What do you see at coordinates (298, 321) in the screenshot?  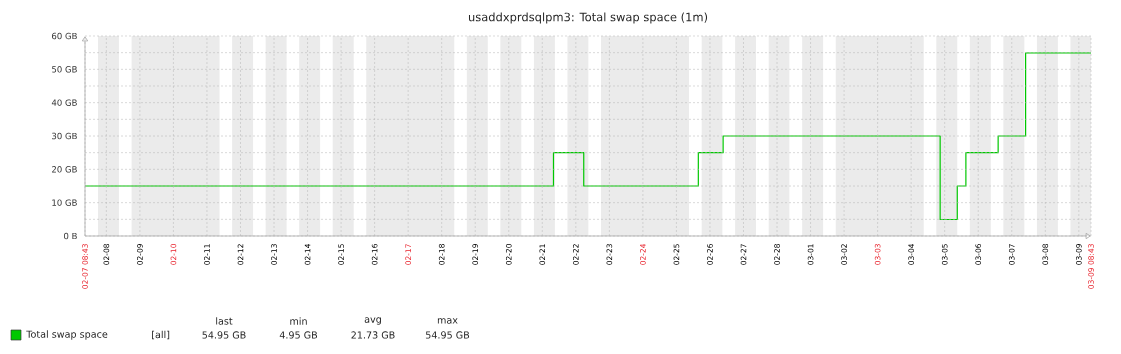 I see `text: min` at bounding box center [298, 321].